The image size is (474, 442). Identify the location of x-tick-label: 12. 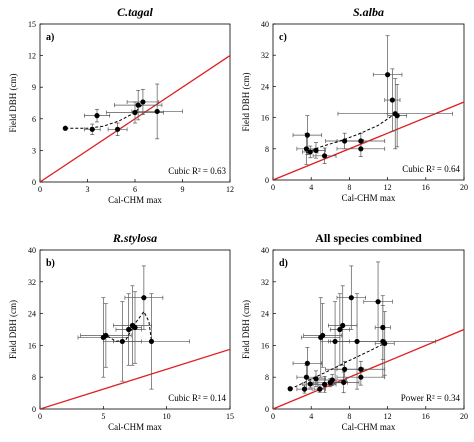
(388, 416).